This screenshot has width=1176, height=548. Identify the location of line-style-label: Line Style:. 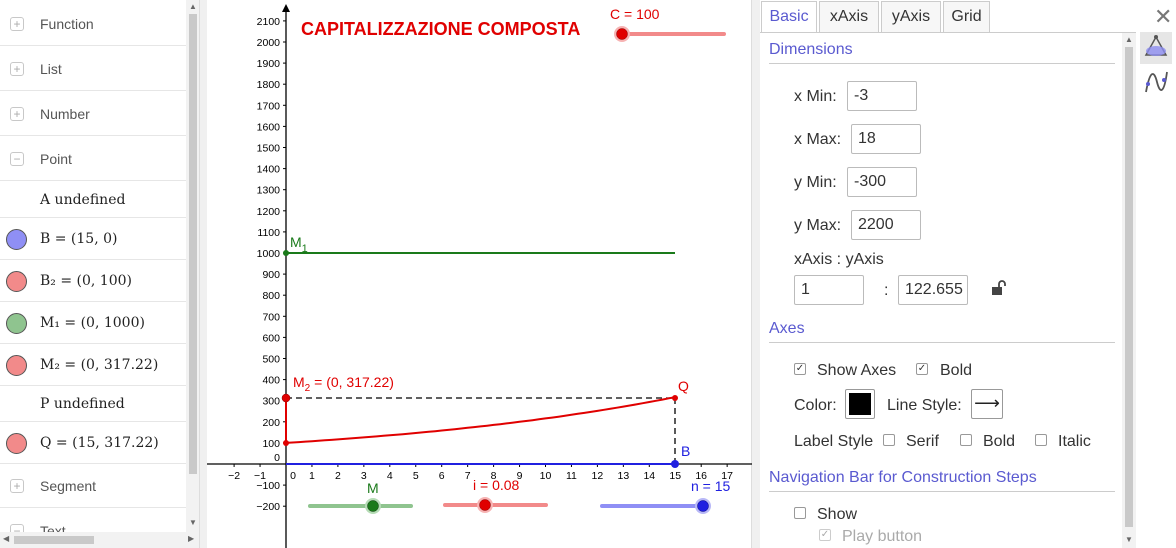
(924, 405).